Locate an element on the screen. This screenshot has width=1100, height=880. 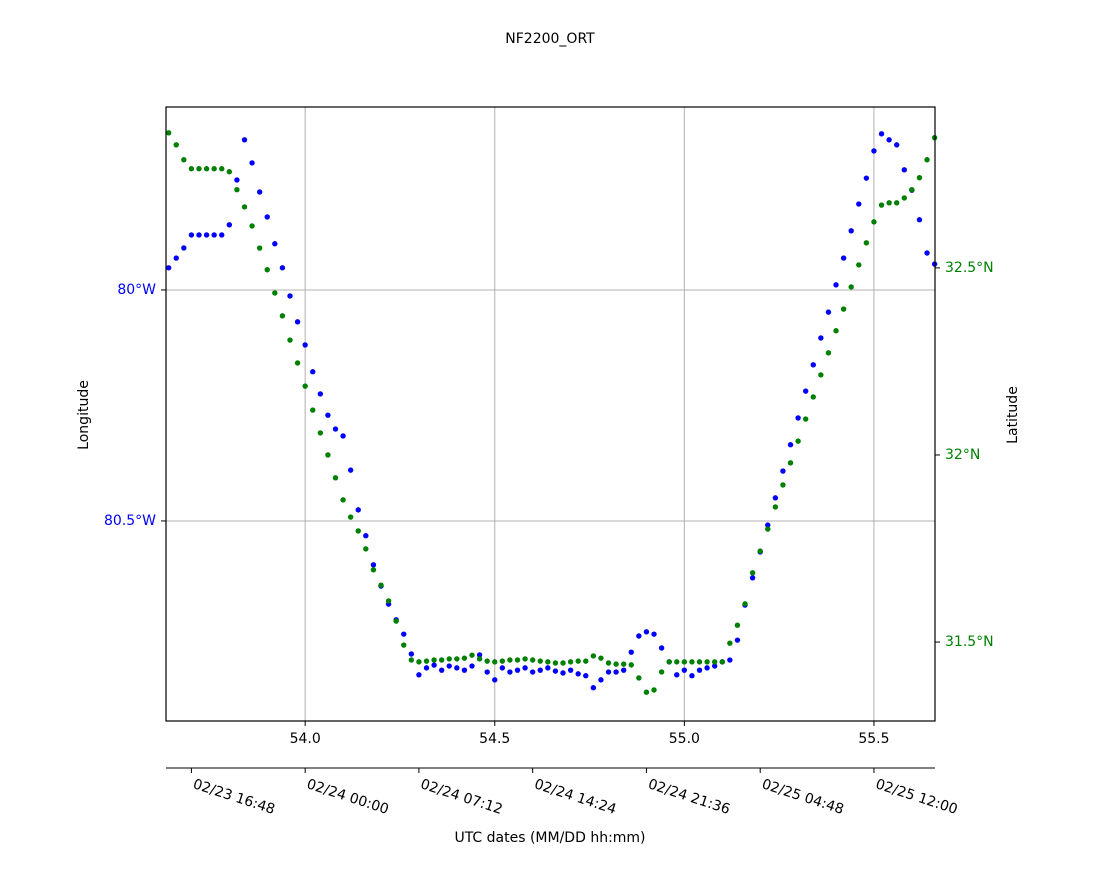
chart-title: NF2200_ORT is located at coordinates (550, 39).